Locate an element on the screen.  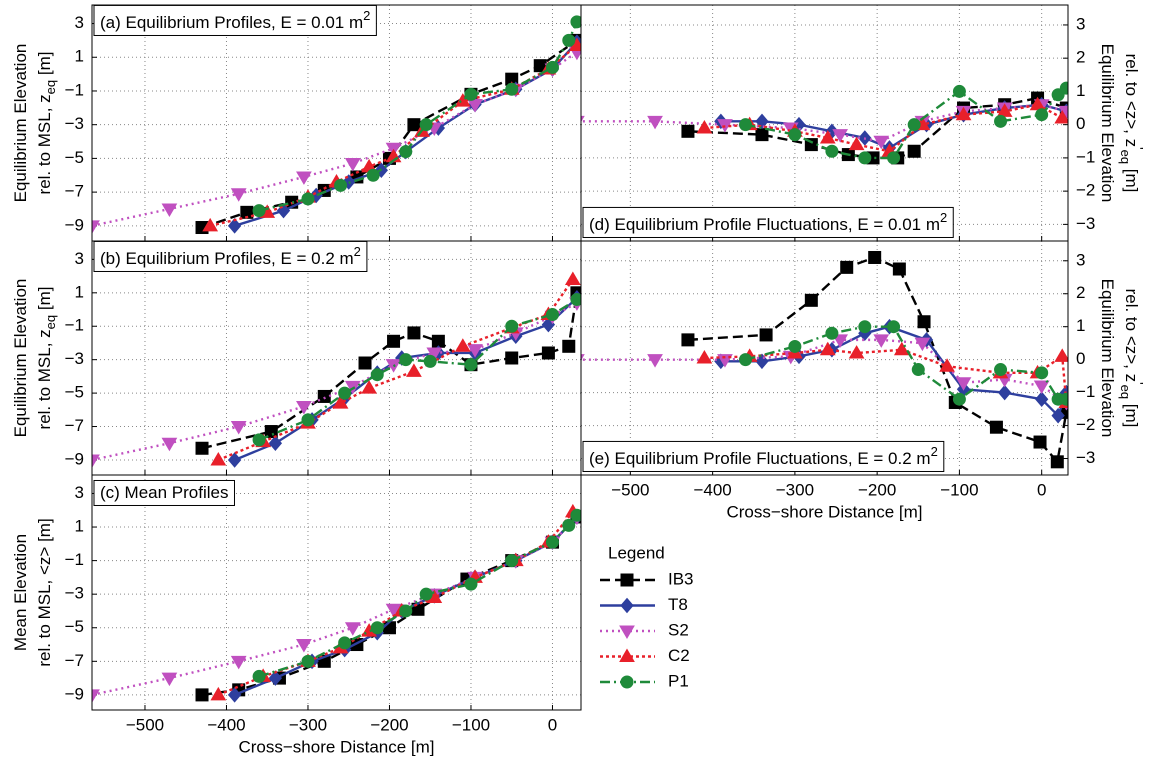
y-tick-label: −2 is located at coordinates (1085, 190).